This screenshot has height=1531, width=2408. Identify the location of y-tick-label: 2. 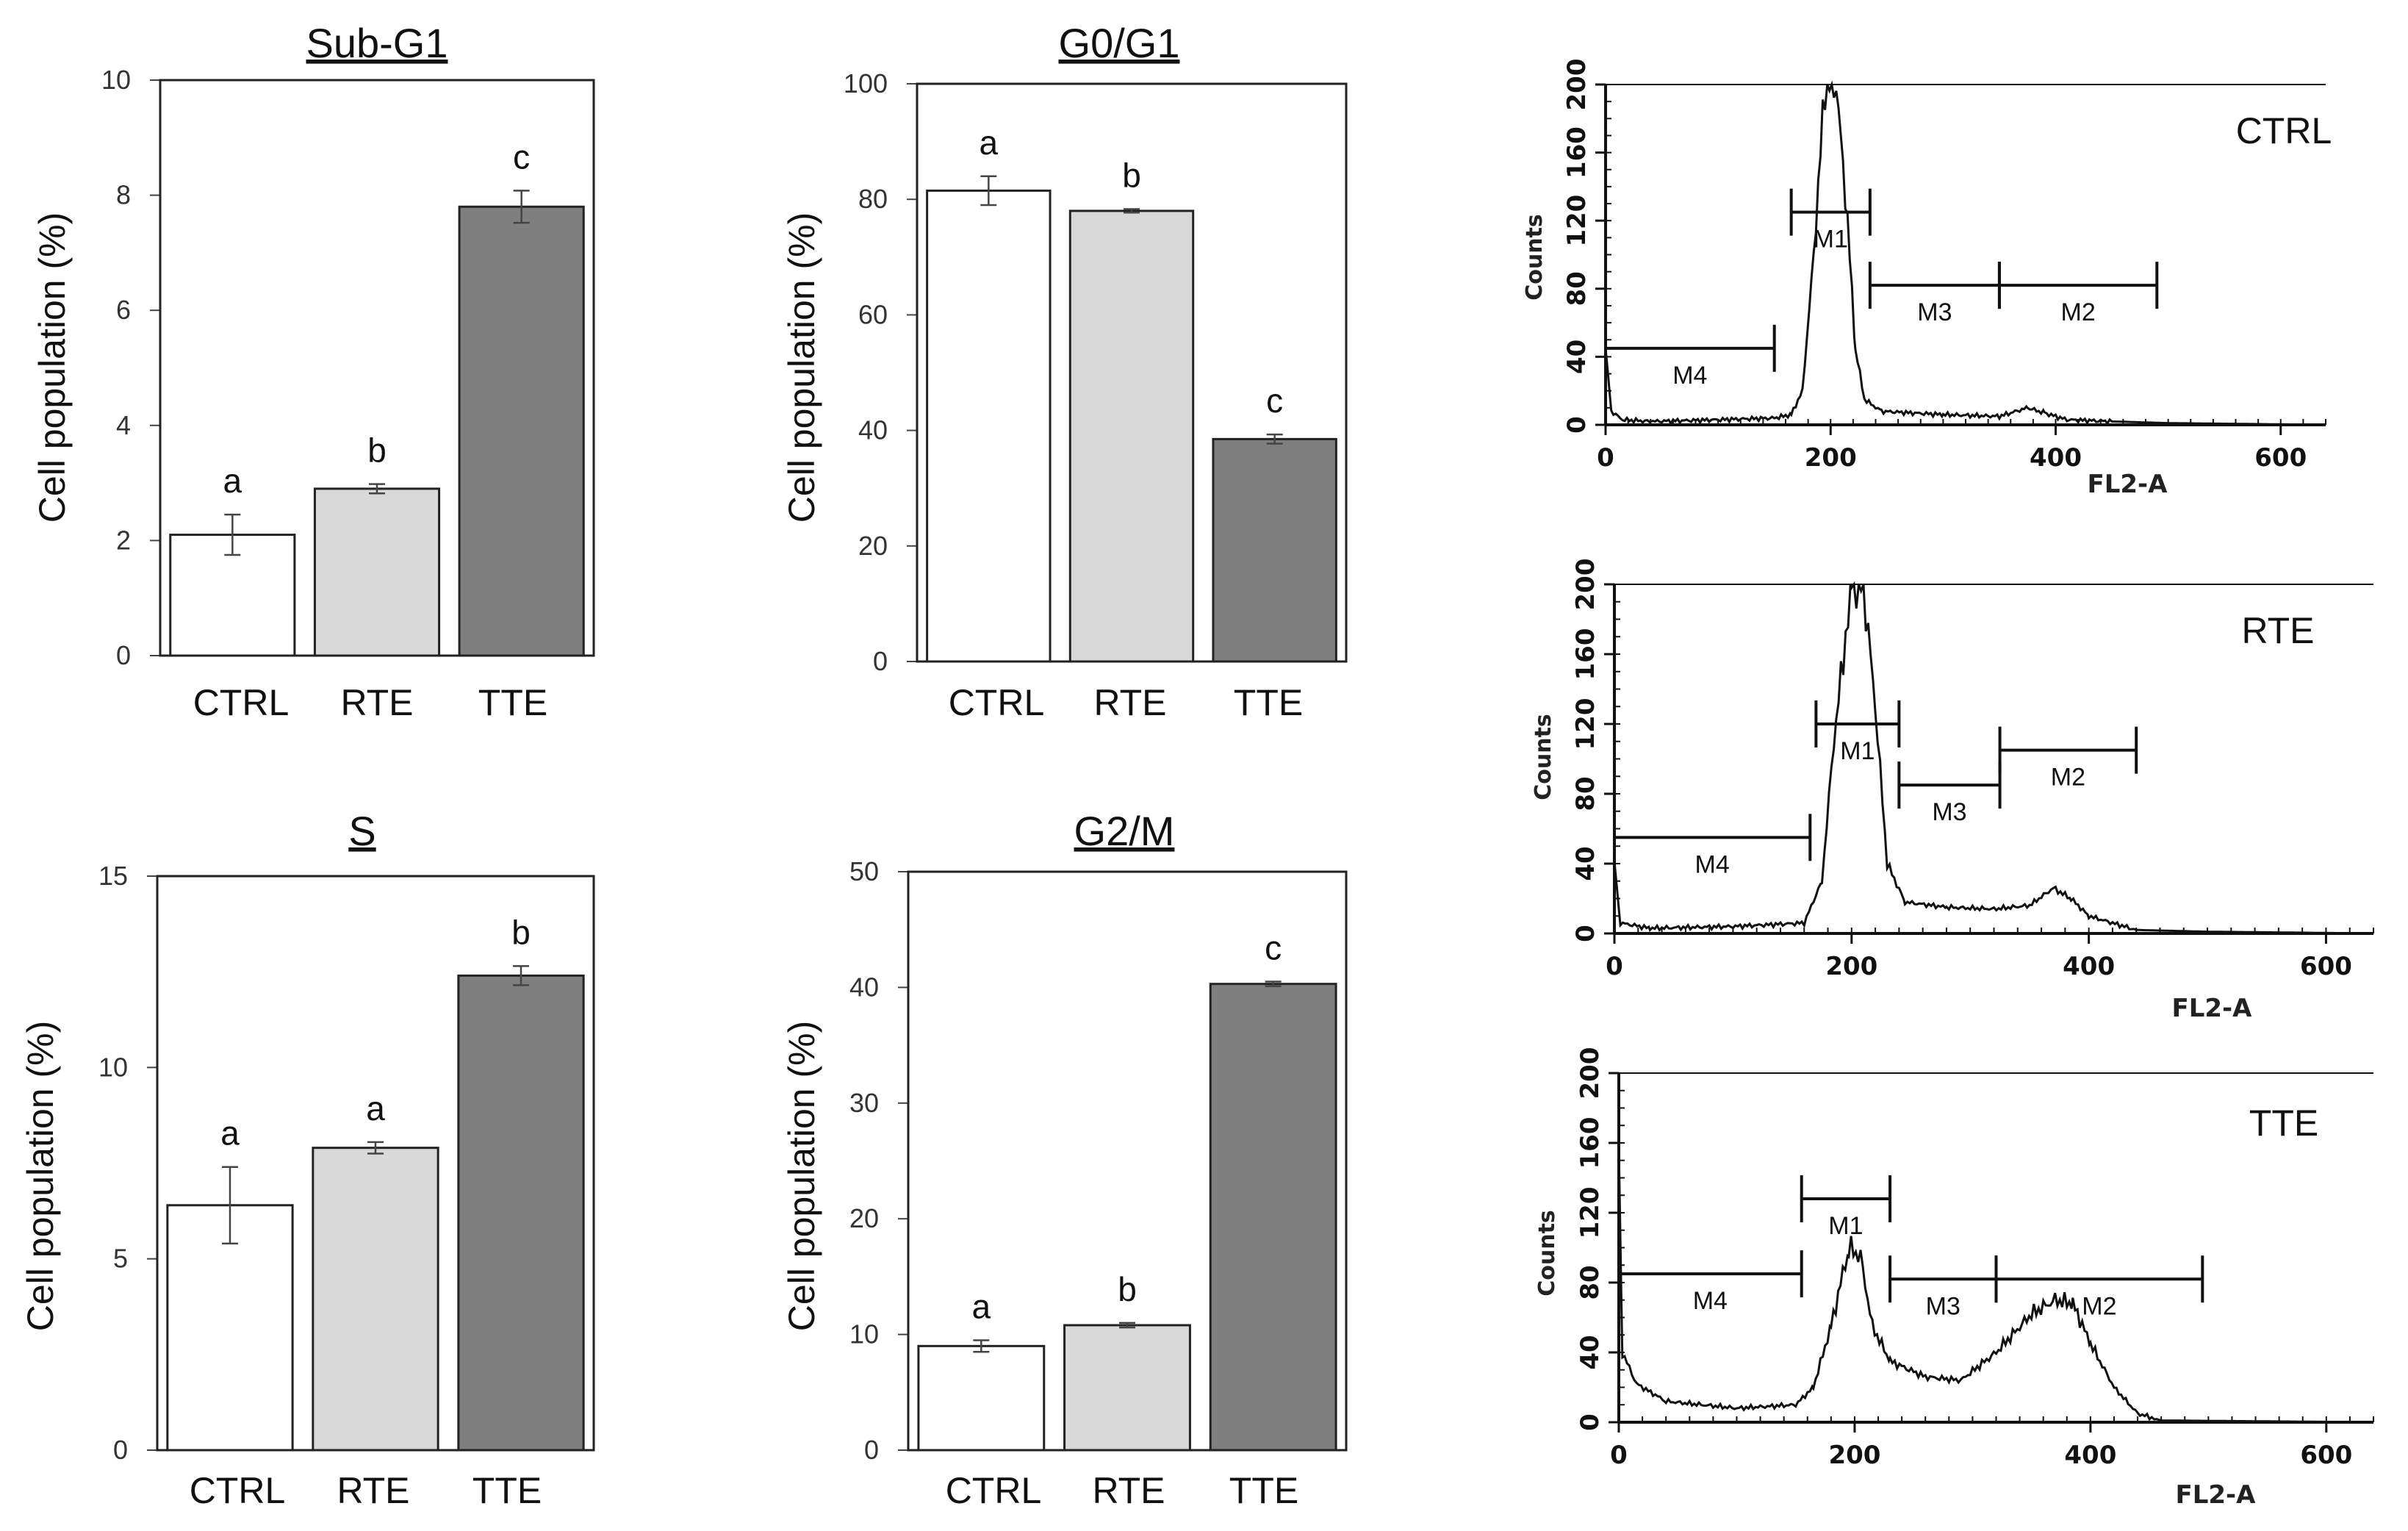
(123, 540).